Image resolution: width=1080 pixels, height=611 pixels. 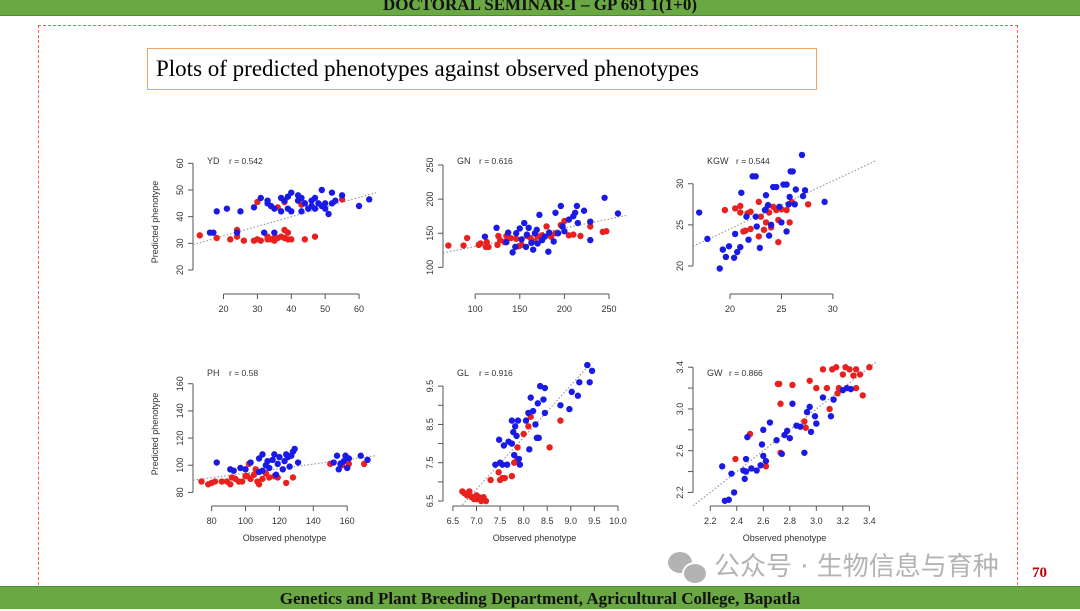 What do you see at coordinates (680, 492) in the screenshot?
I see `y-tick-label: 2.2` at bounding box center [680, 492].